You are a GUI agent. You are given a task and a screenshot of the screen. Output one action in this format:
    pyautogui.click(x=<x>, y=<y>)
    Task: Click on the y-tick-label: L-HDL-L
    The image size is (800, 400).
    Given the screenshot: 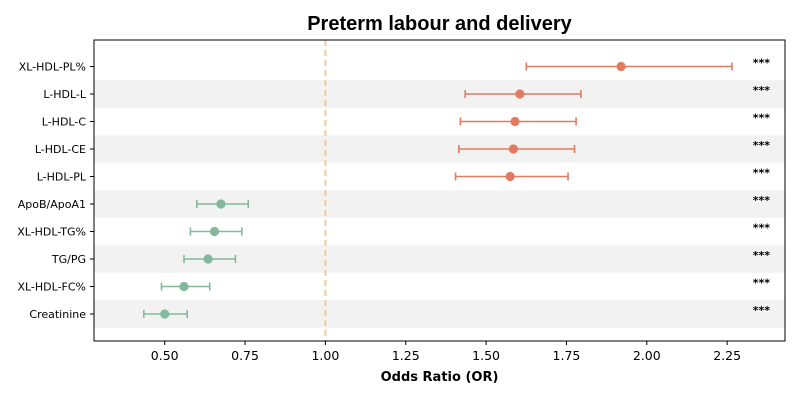 What is the action you would take?
    pyautogui.click(x=65, y=94)
    